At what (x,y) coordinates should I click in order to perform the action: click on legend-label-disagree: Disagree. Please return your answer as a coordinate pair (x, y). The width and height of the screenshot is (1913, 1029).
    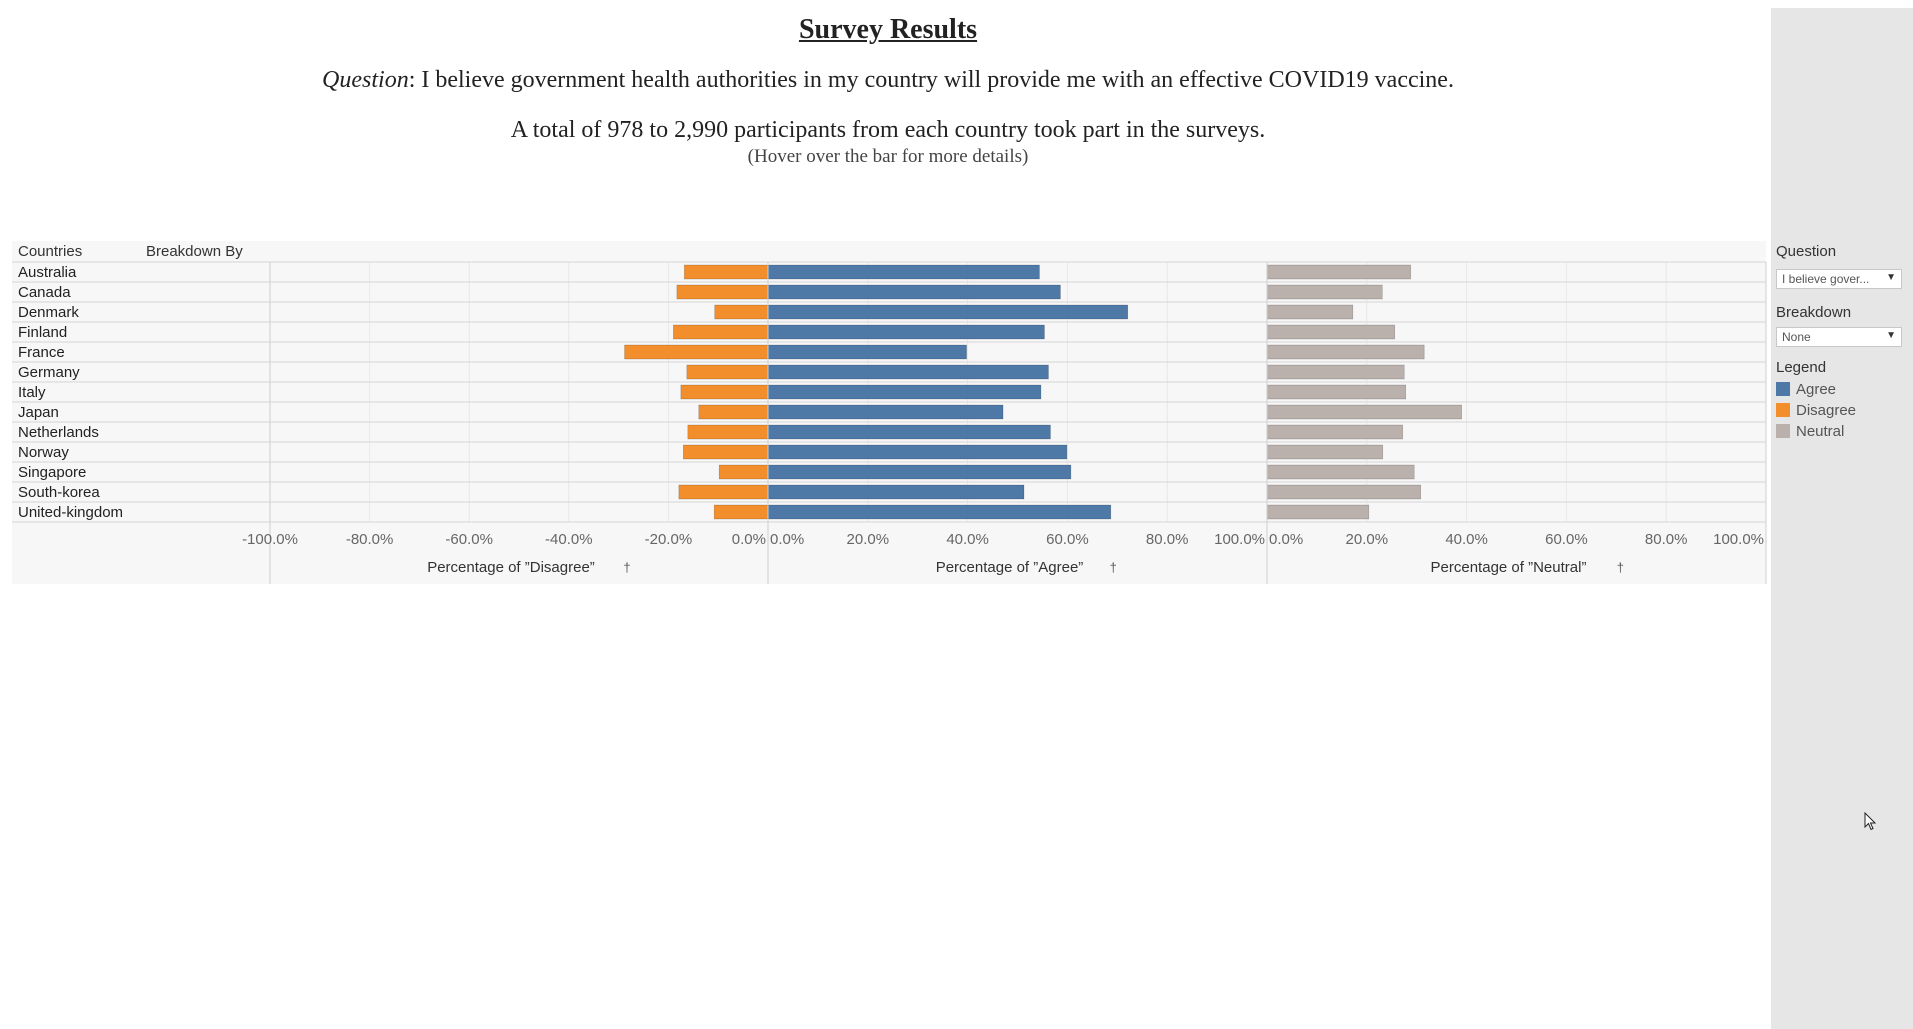
    Looking at the image, I should click on (1826, 410).